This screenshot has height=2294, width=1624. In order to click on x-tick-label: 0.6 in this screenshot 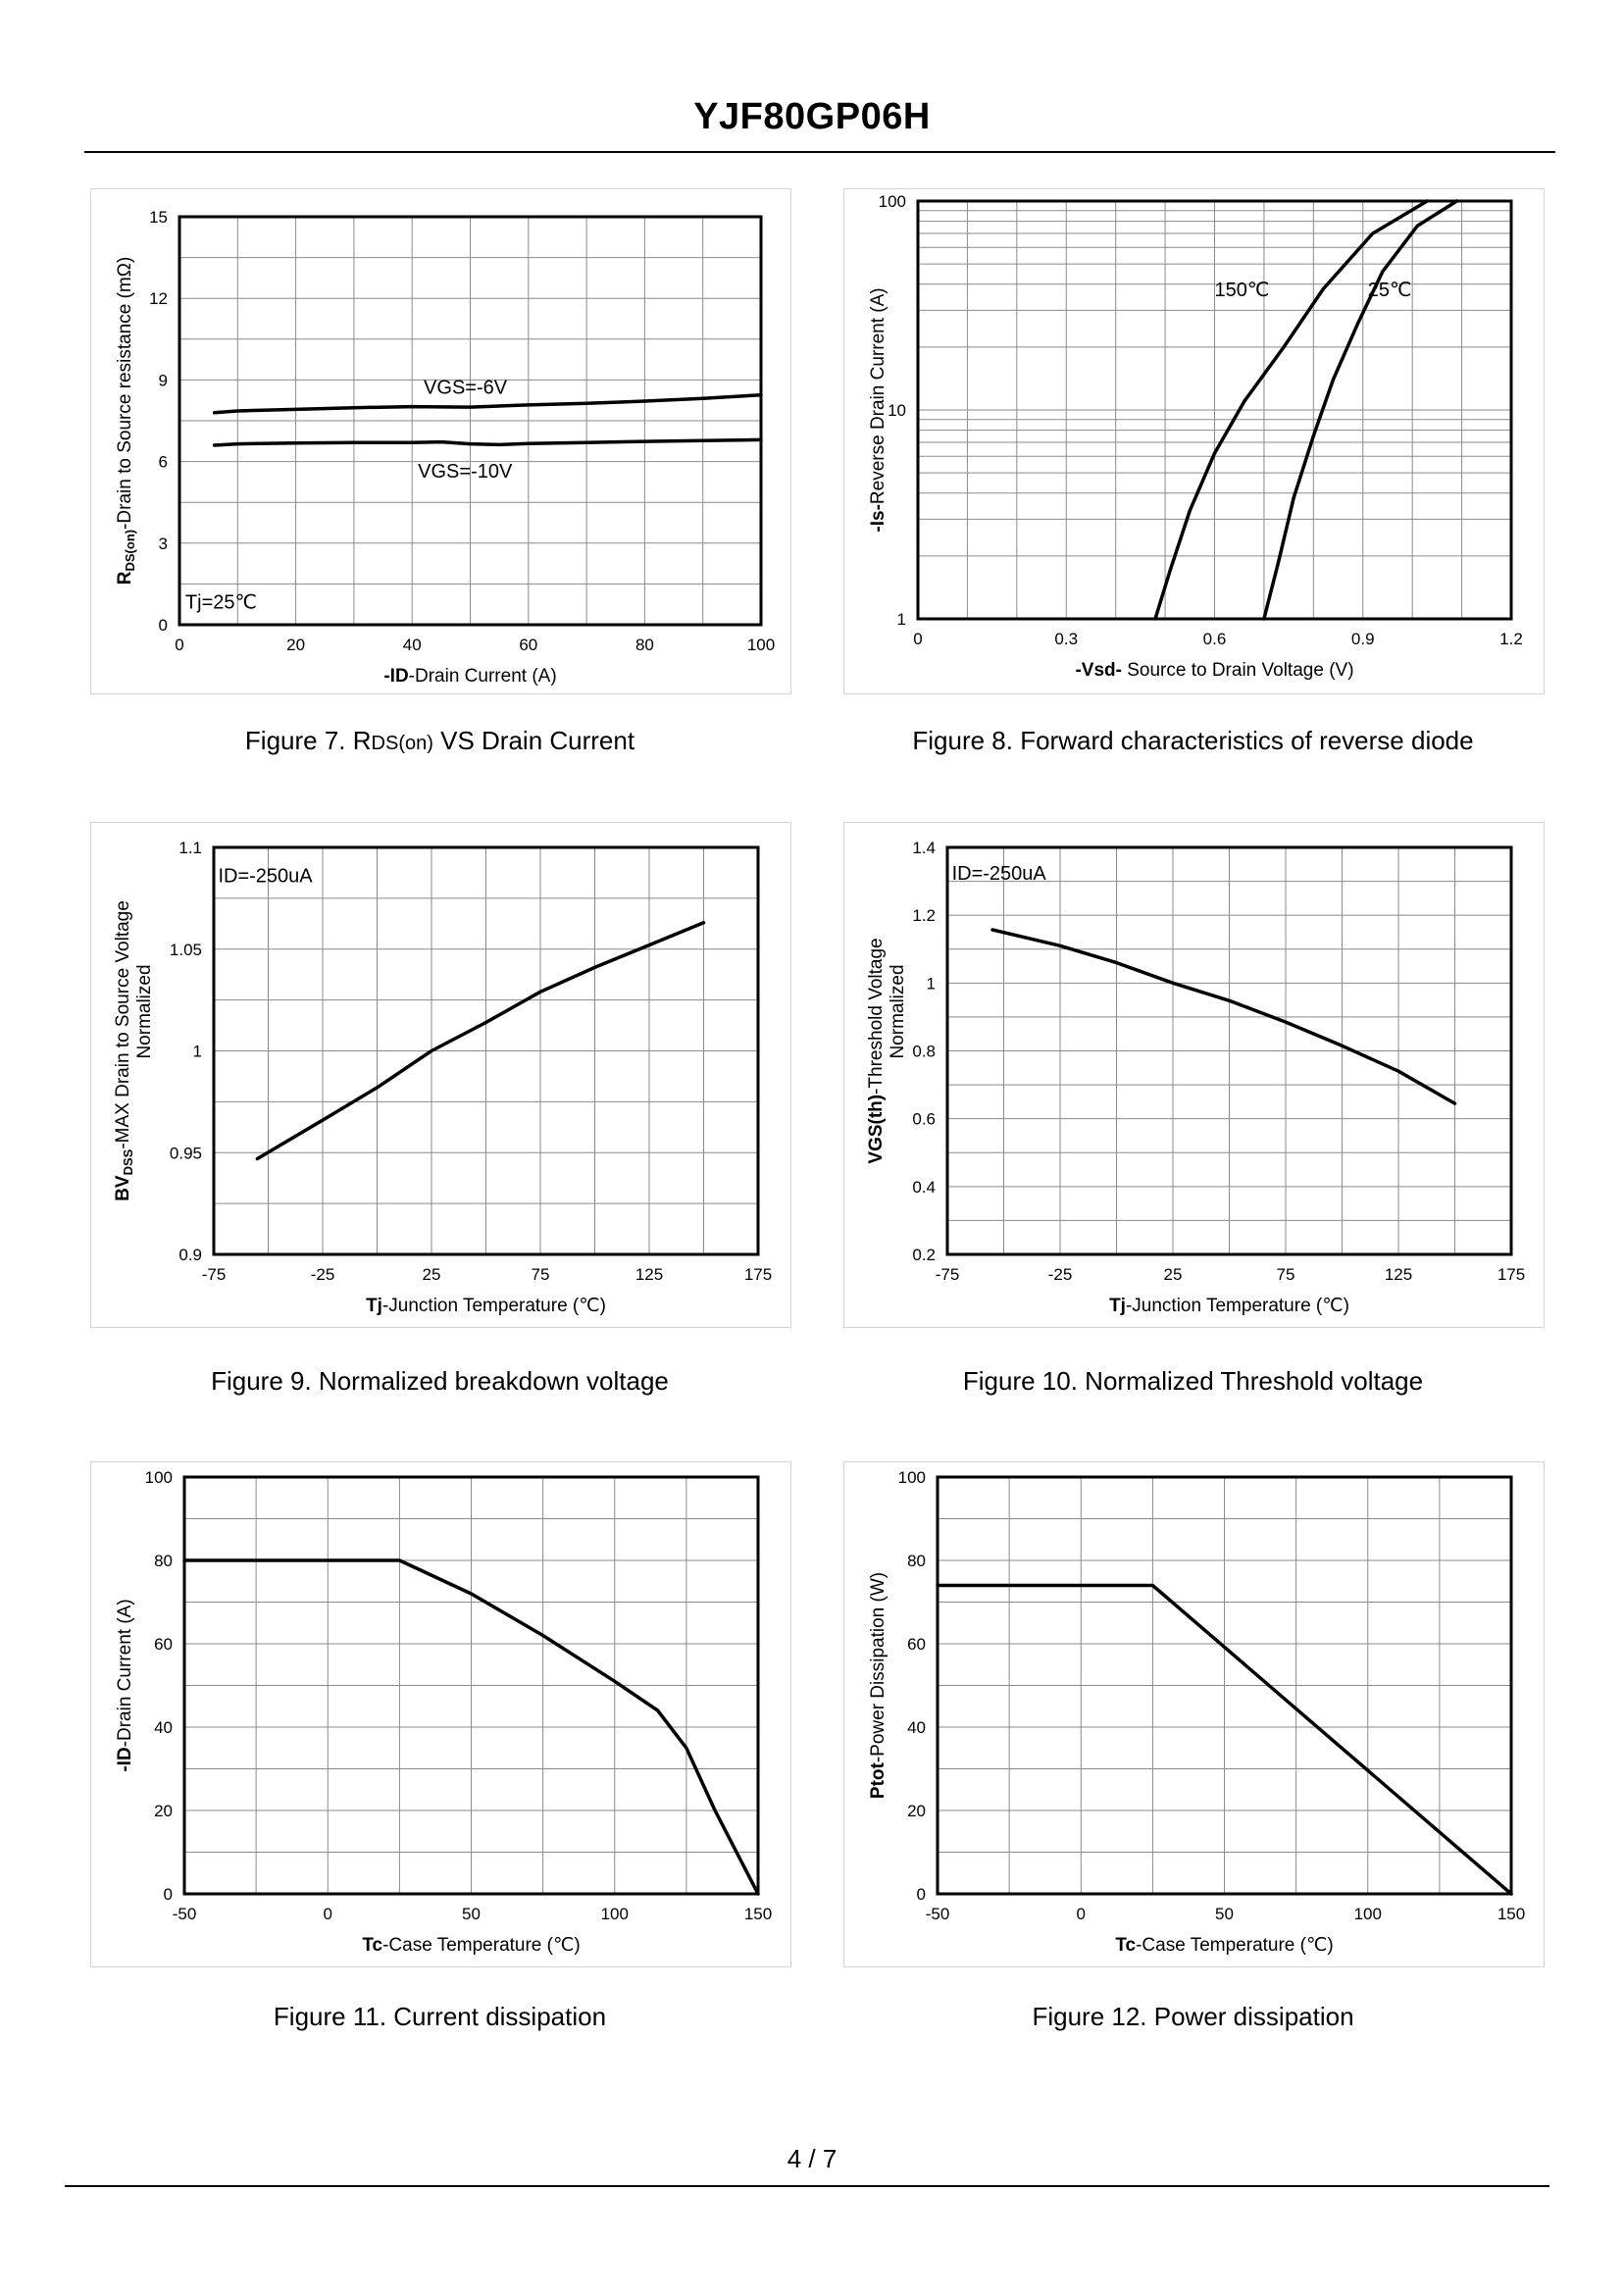, I will do `click(1215, 639)`.